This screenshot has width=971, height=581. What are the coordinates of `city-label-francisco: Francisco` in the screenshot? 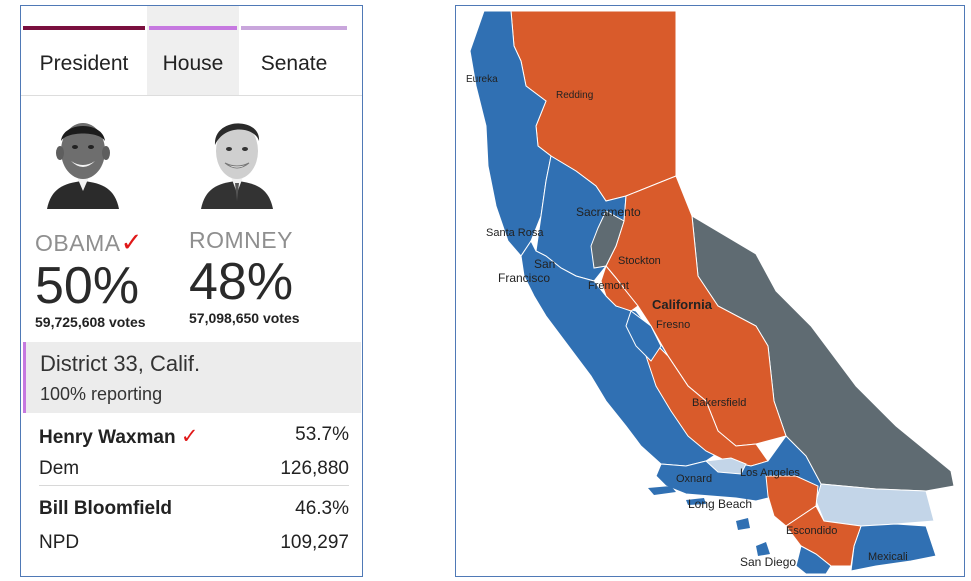 It's located at (524, 278).